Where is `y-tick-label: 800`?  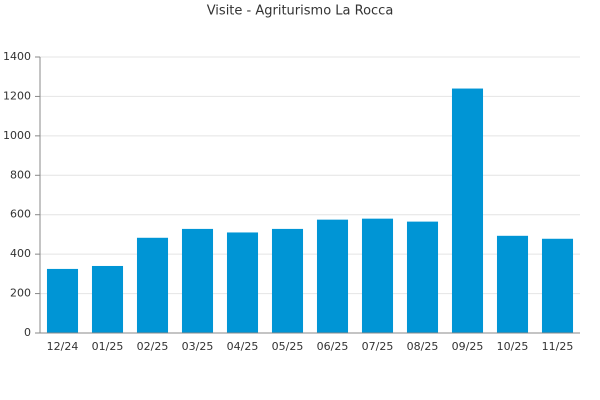
y-tick-label: 800 is located at coordinates (20, 174).